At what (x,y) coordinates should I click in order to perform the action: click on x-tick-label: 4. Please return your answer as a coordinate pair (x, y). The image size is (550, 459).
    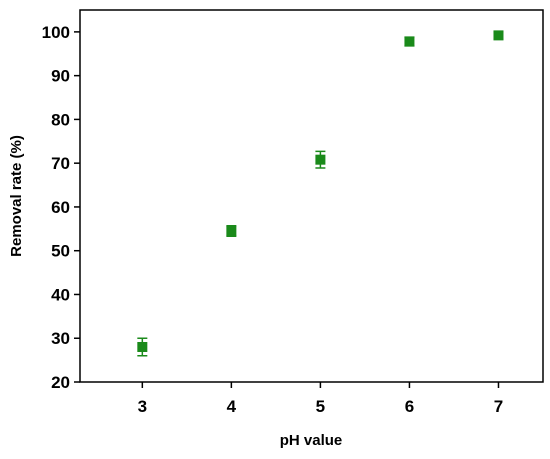
    Looking at the image, I should click on (232, 406).